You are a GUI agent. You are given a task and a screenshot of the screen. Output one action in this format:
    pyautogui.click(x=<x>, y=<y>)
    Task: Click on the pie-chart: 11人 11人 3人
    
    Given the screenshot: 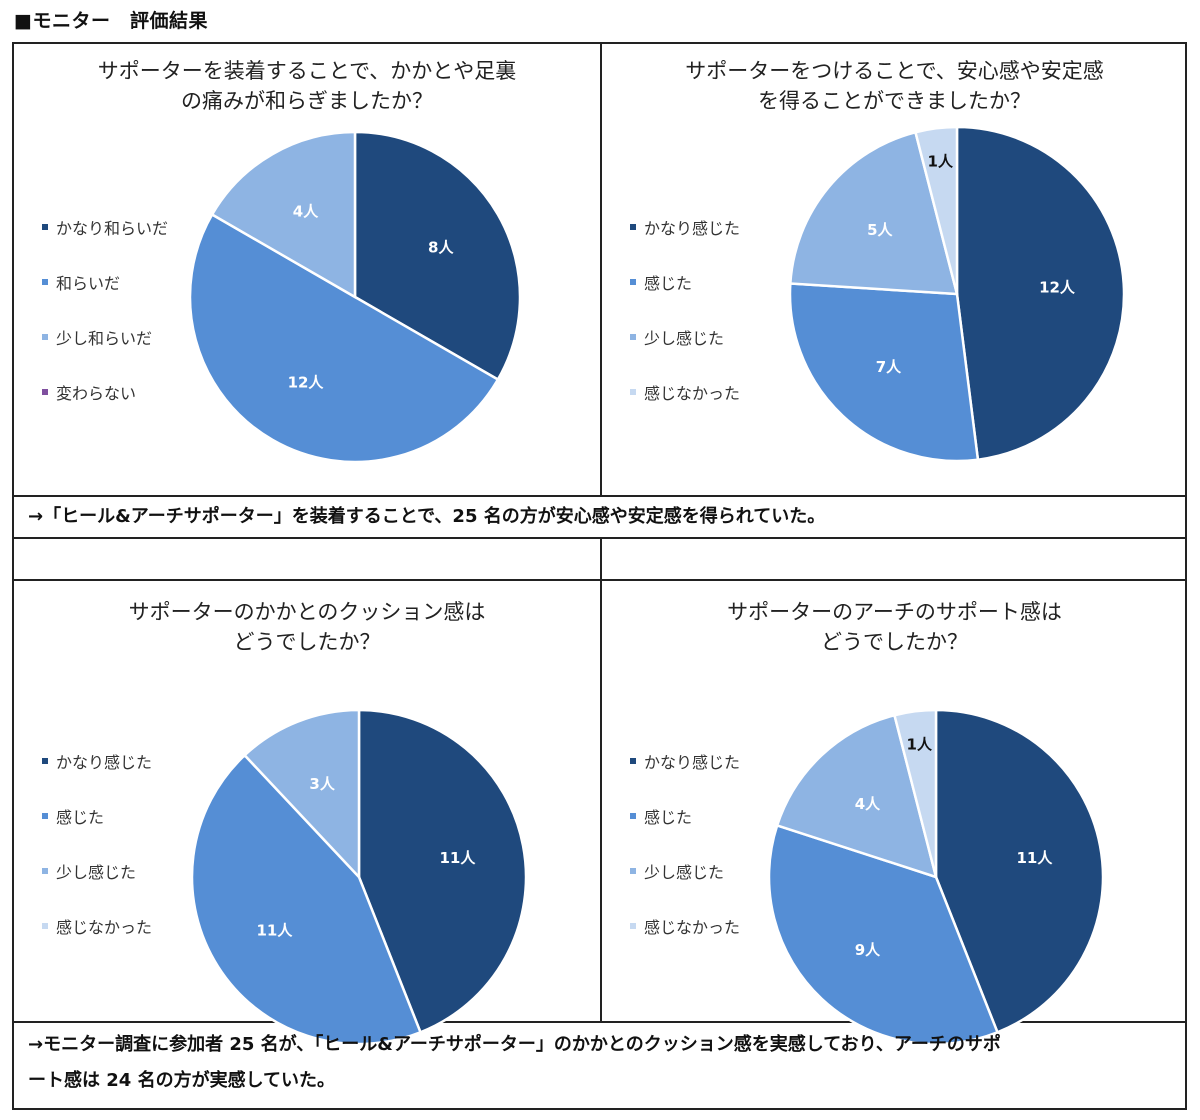 What is the action you would take?
    pyautogui.click(x=359, y=877)
    